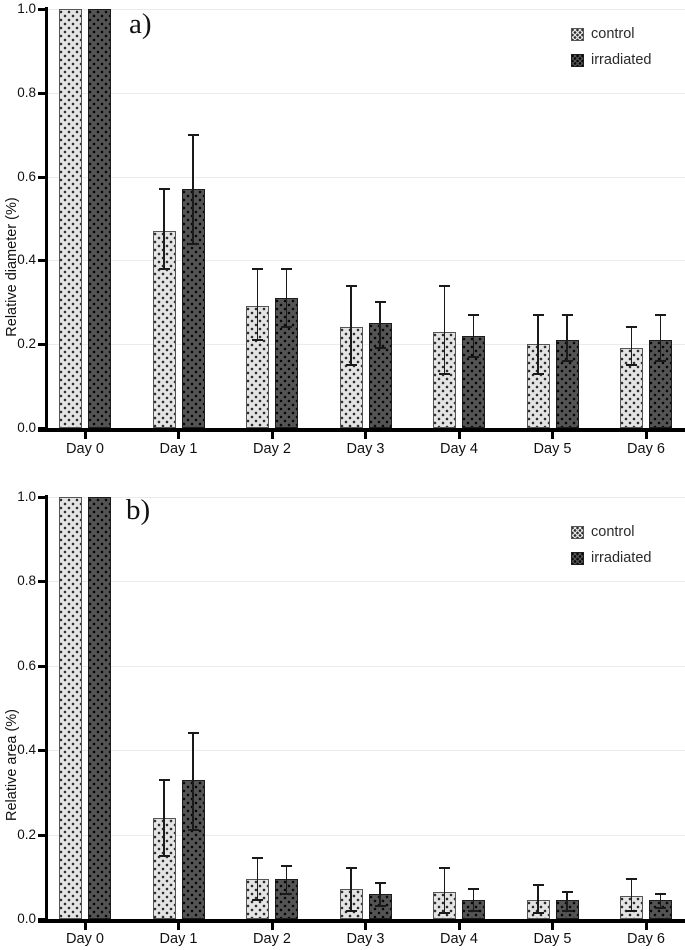 This screenshot has width=685, height=950. Describe the element at coordinates (361, 430) in the screenshot. I see `x-axis-line` at that location.